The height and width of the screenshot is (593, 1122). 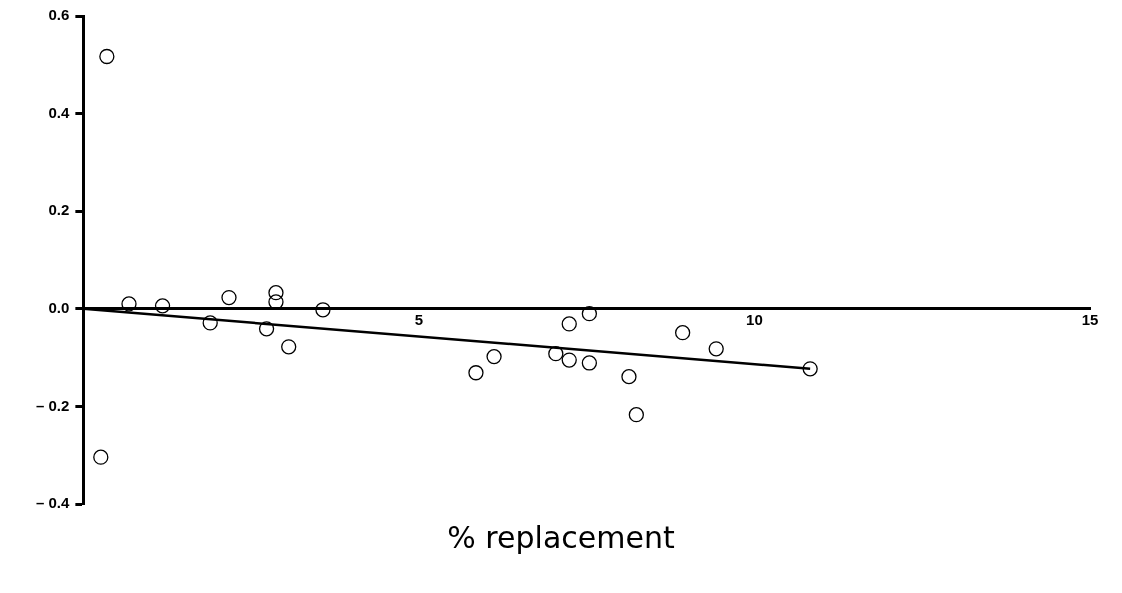 I want to click on y-tick-label: 0.0, so click(x=59, y=307).